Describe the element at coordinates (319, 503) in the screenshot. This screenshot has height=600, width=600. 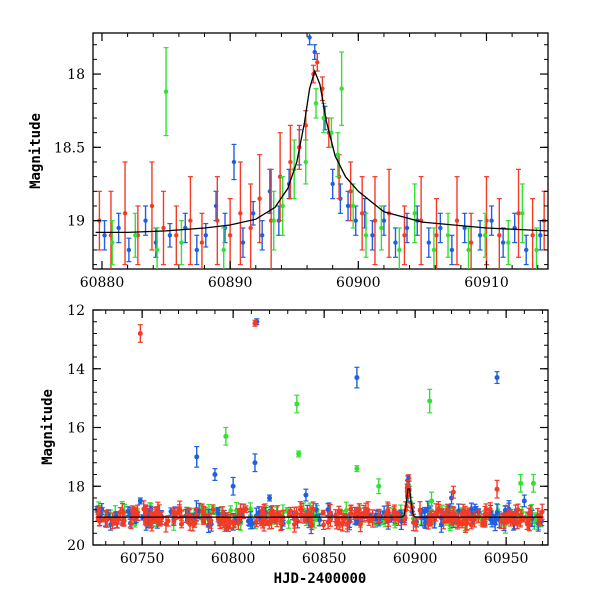
I see `model-baseline-line` at that location.